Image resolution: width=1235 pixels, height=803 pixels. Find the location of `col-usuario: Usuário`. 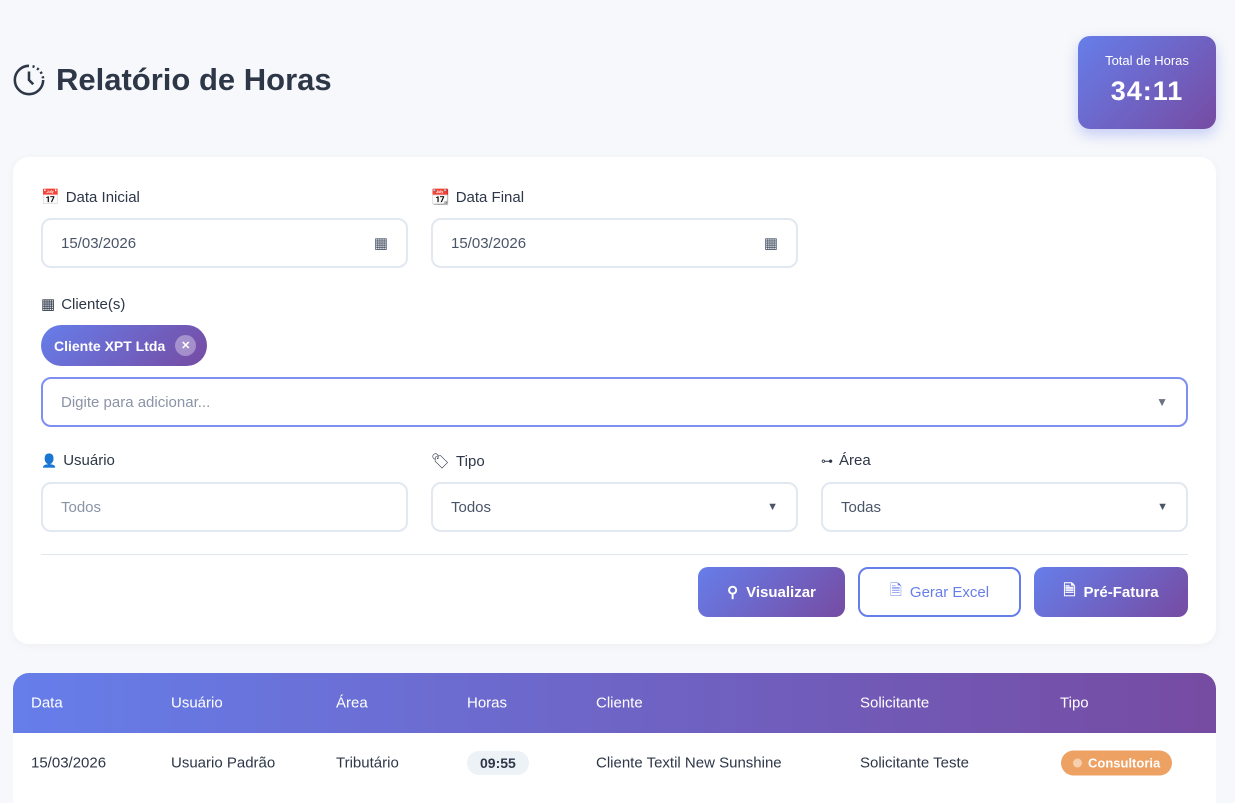

col-usuario: Usuário is located at coordinates (197, 703).